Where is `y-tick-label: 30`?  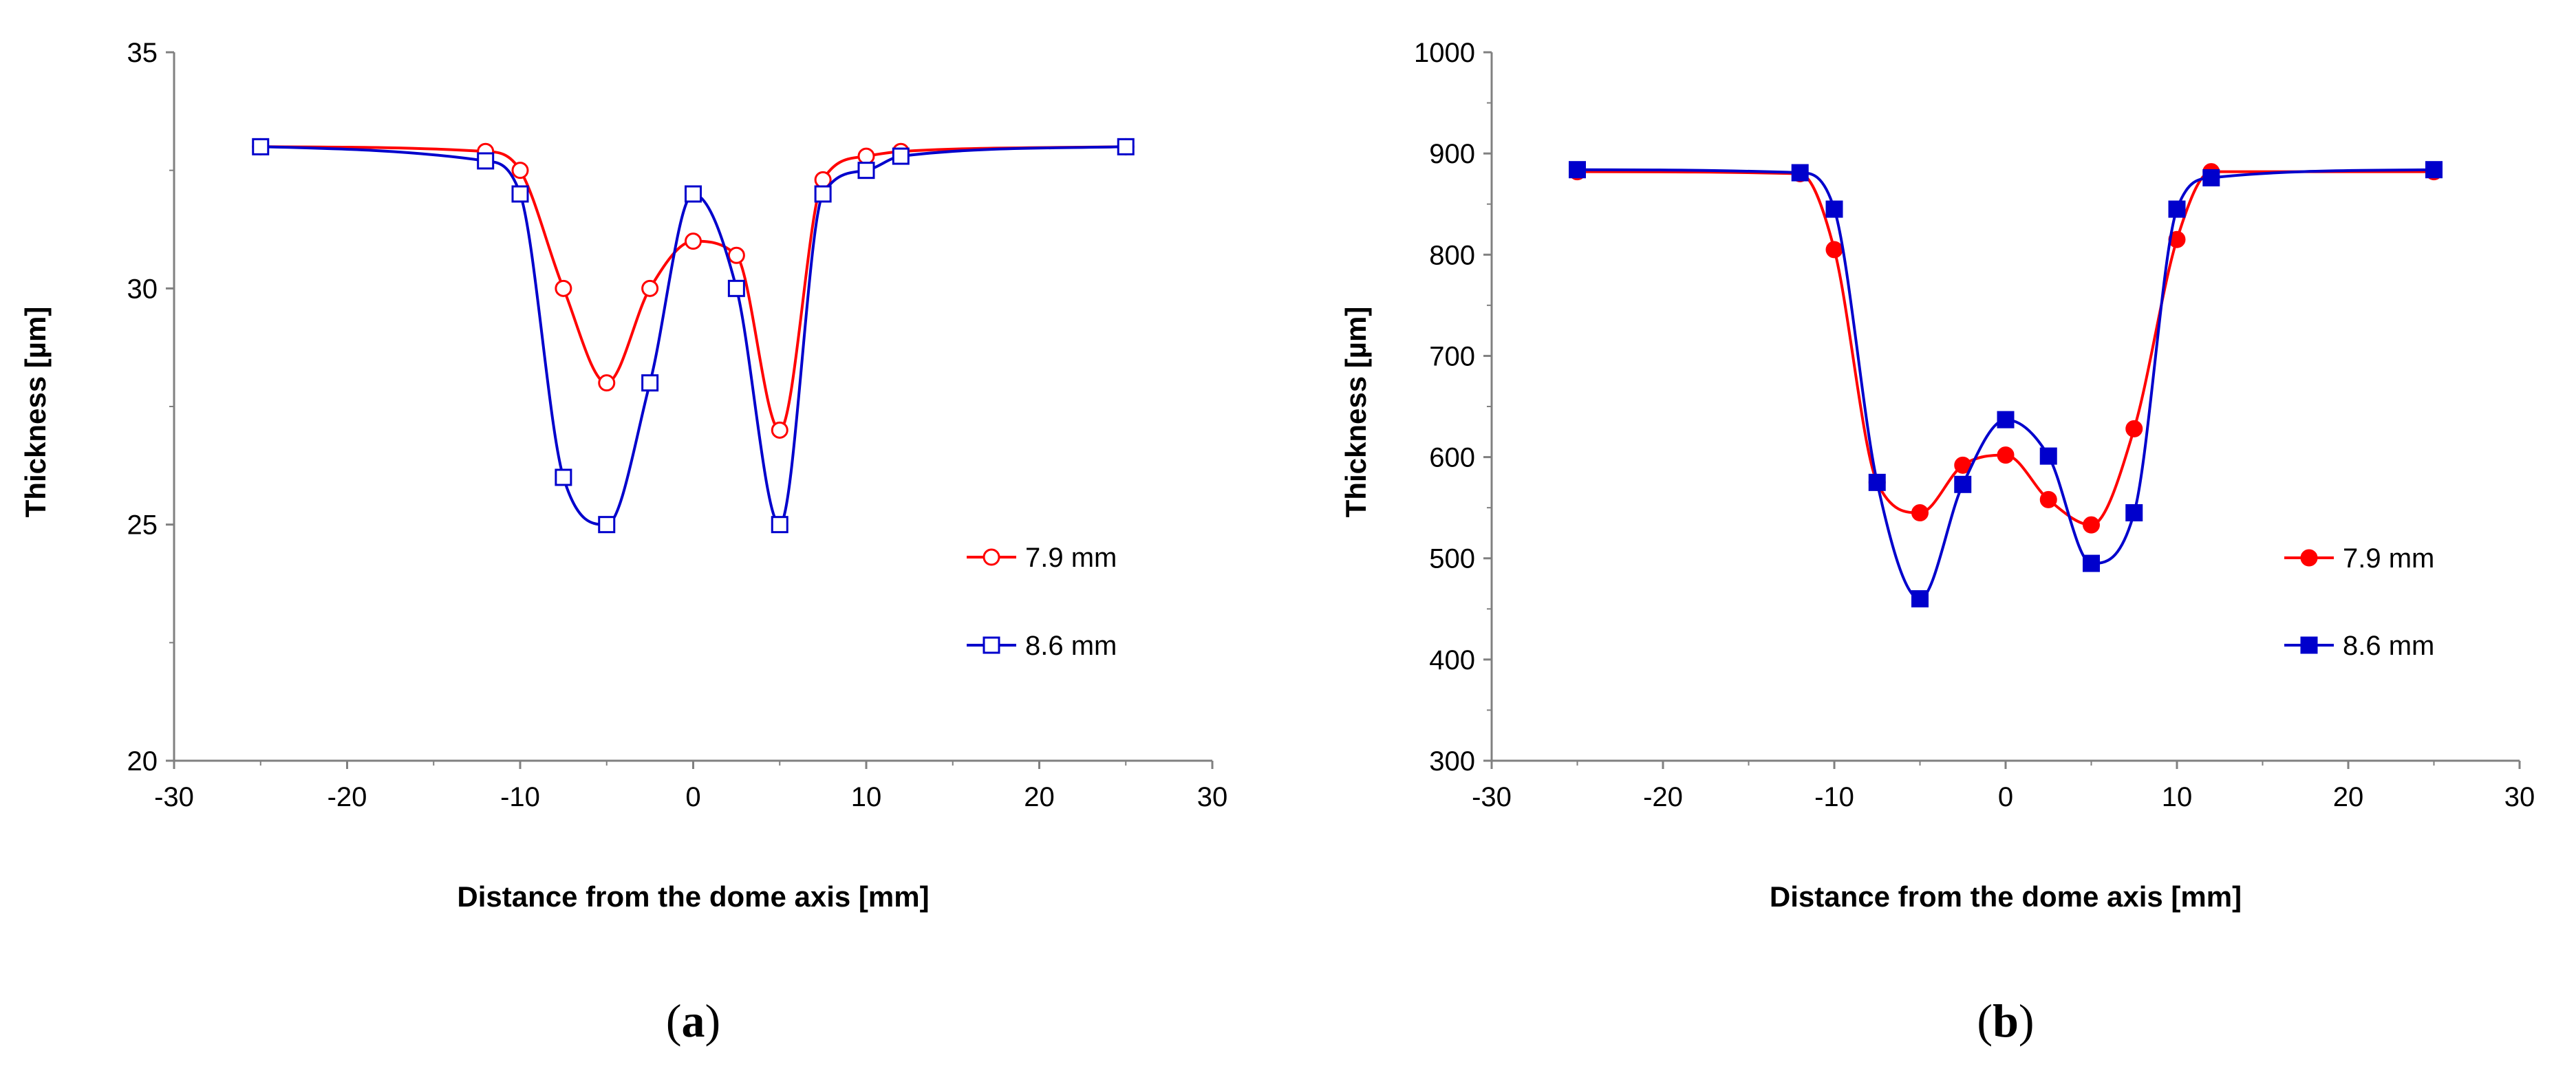
y-tick-label: 30 is located at coordinates (142, 289).